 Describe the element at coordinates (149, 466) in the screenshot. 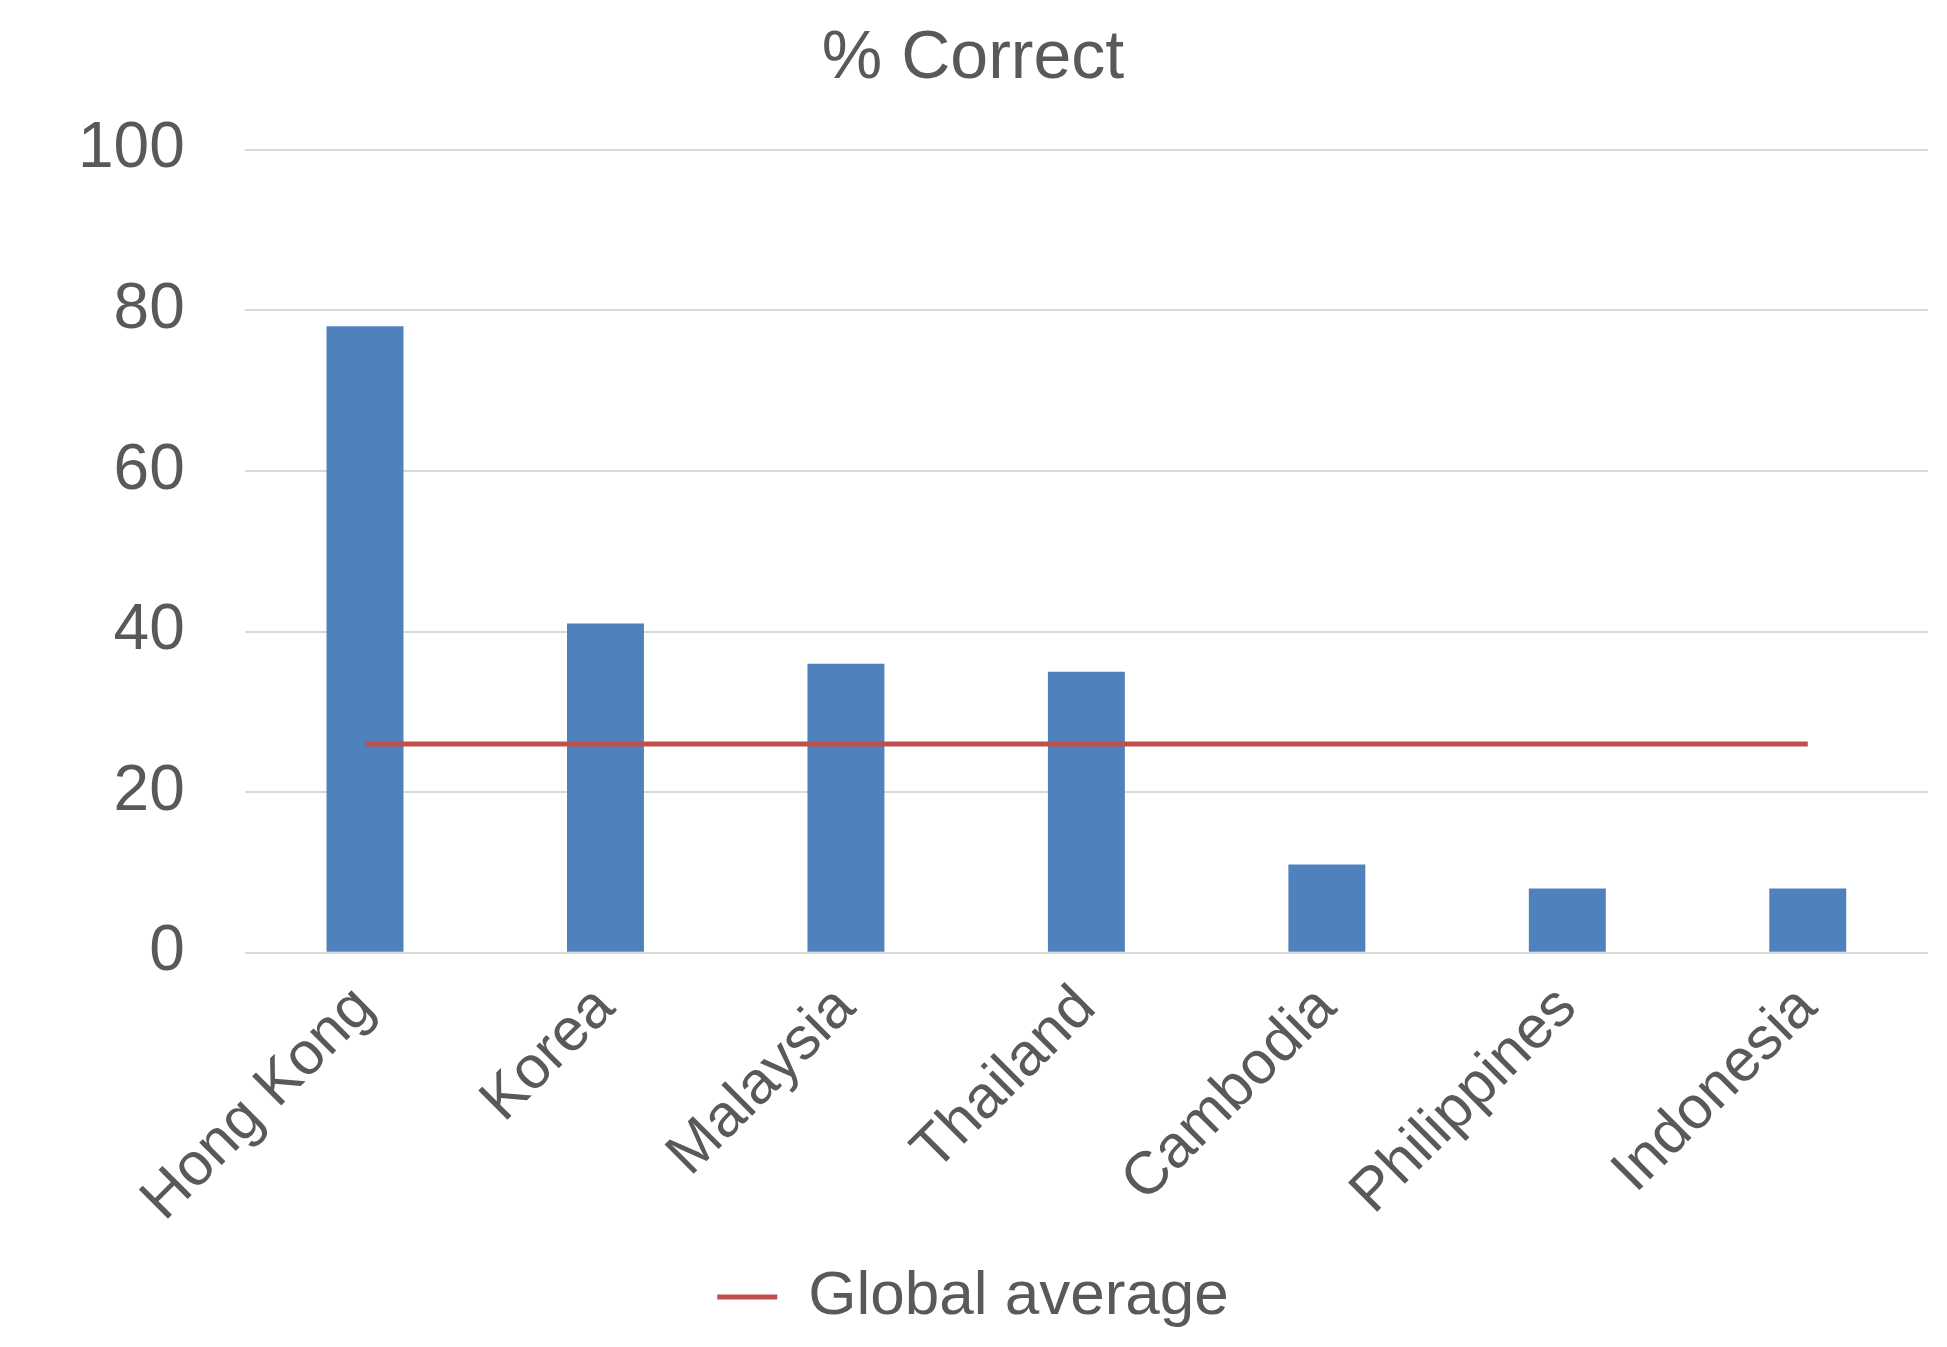

I see `y-tick-label: 60` at that location.